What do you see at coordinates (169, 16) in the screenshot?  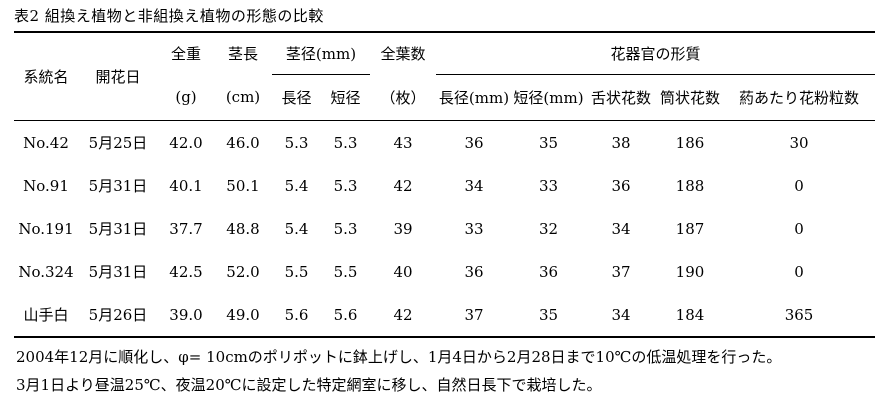 I see `table-caption: 表2 組換え植物と非組換え植物の形態の比較` at bounding box center [169, 16].